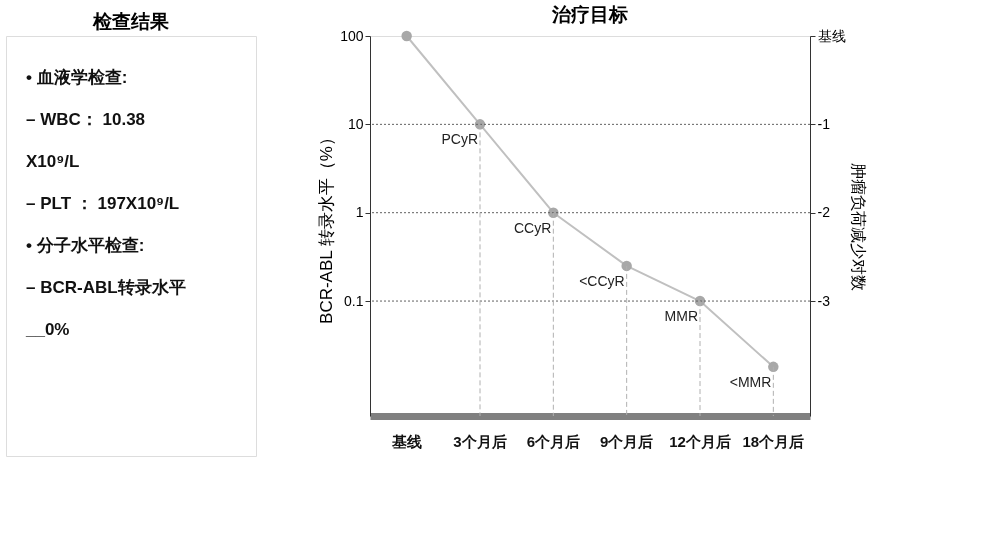 The image size is (1008, 534). Describe the element at coordinates (47, 329) in the screenshot. I see `text: __0%` at that location.